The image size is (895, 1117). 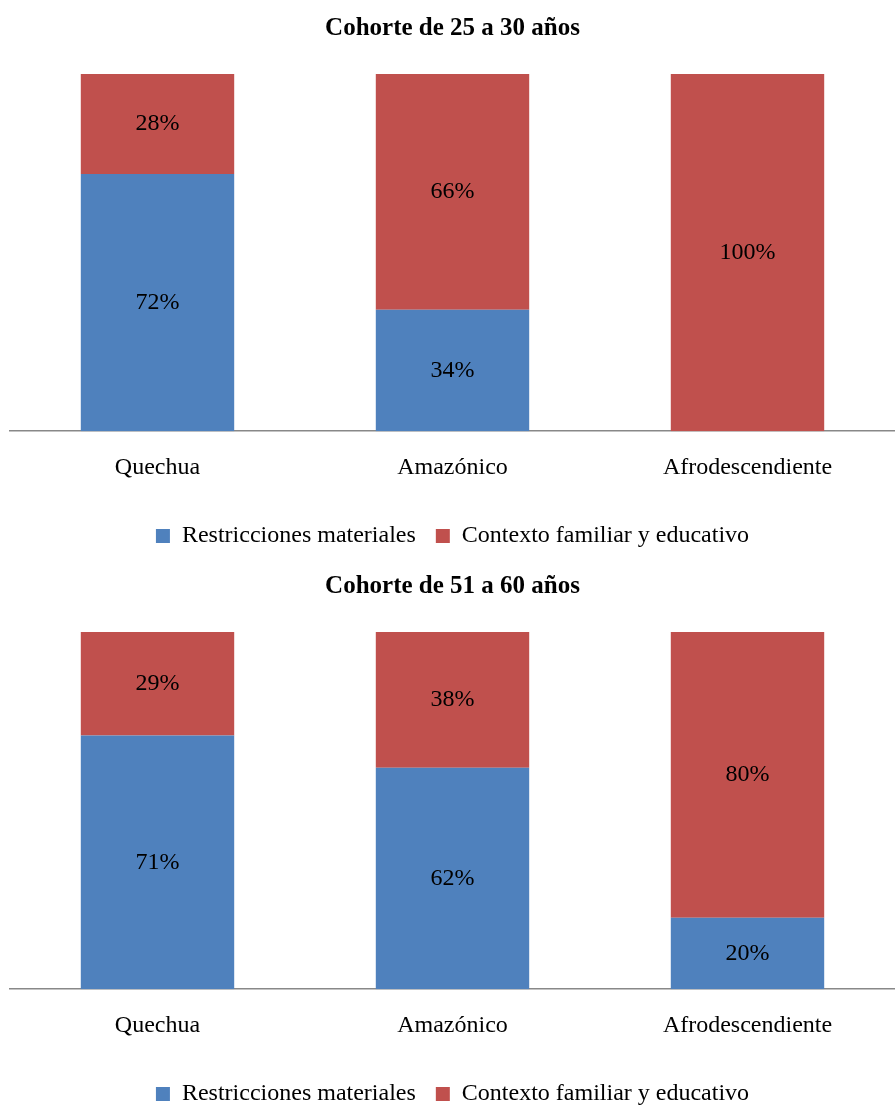 I want to click on data-label: 71%, so click(x=157, y=860).